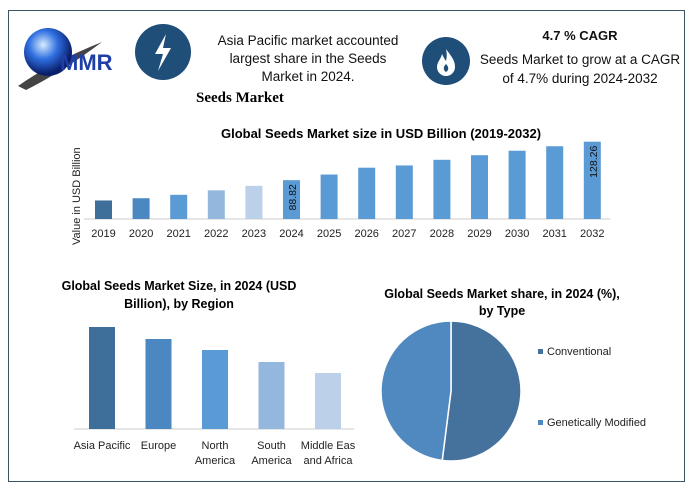 The image size is (692, 493). What do you see at coordinates (254, 234) in the screenshot?
I see `x-tick-label: 2023` at bounding box center [254, 234].